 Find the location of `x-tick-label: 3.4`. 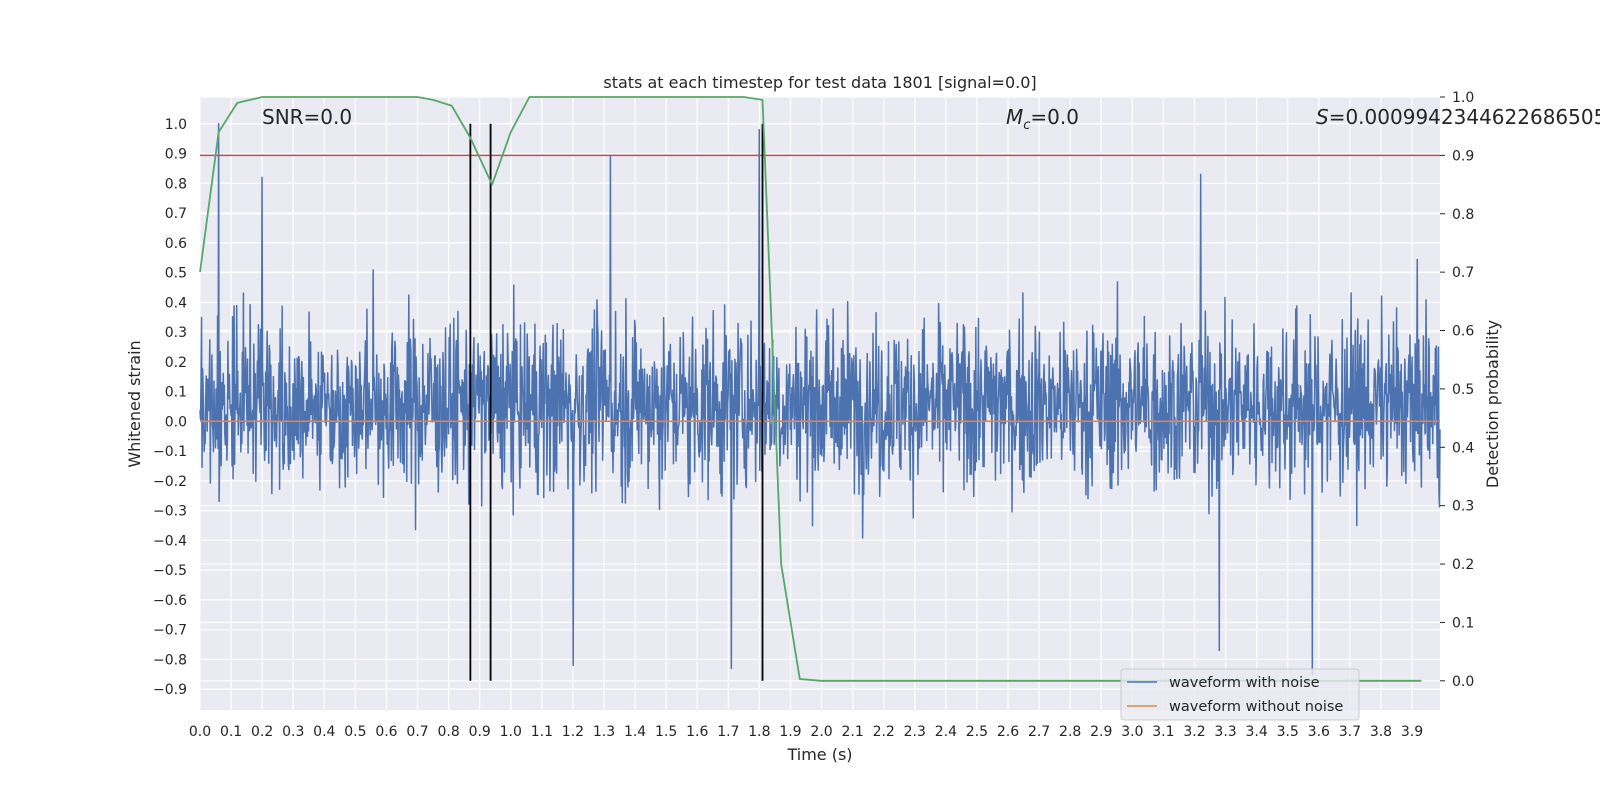

x-tick-label: 3.4 is located at coordinates (1257, 732).